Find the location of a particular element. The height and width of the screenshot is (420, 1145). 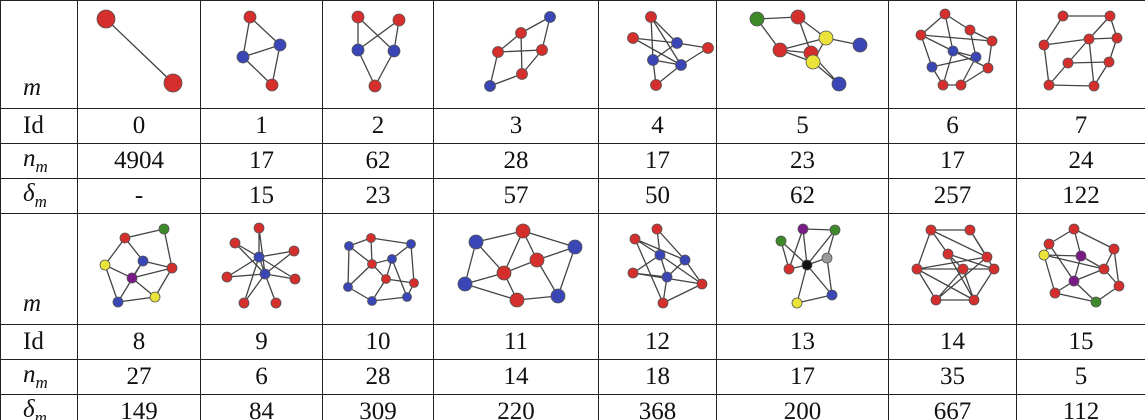

data-row: nm 27 6 28 14 18 17 35 5 is located at coordinates (572, 377).